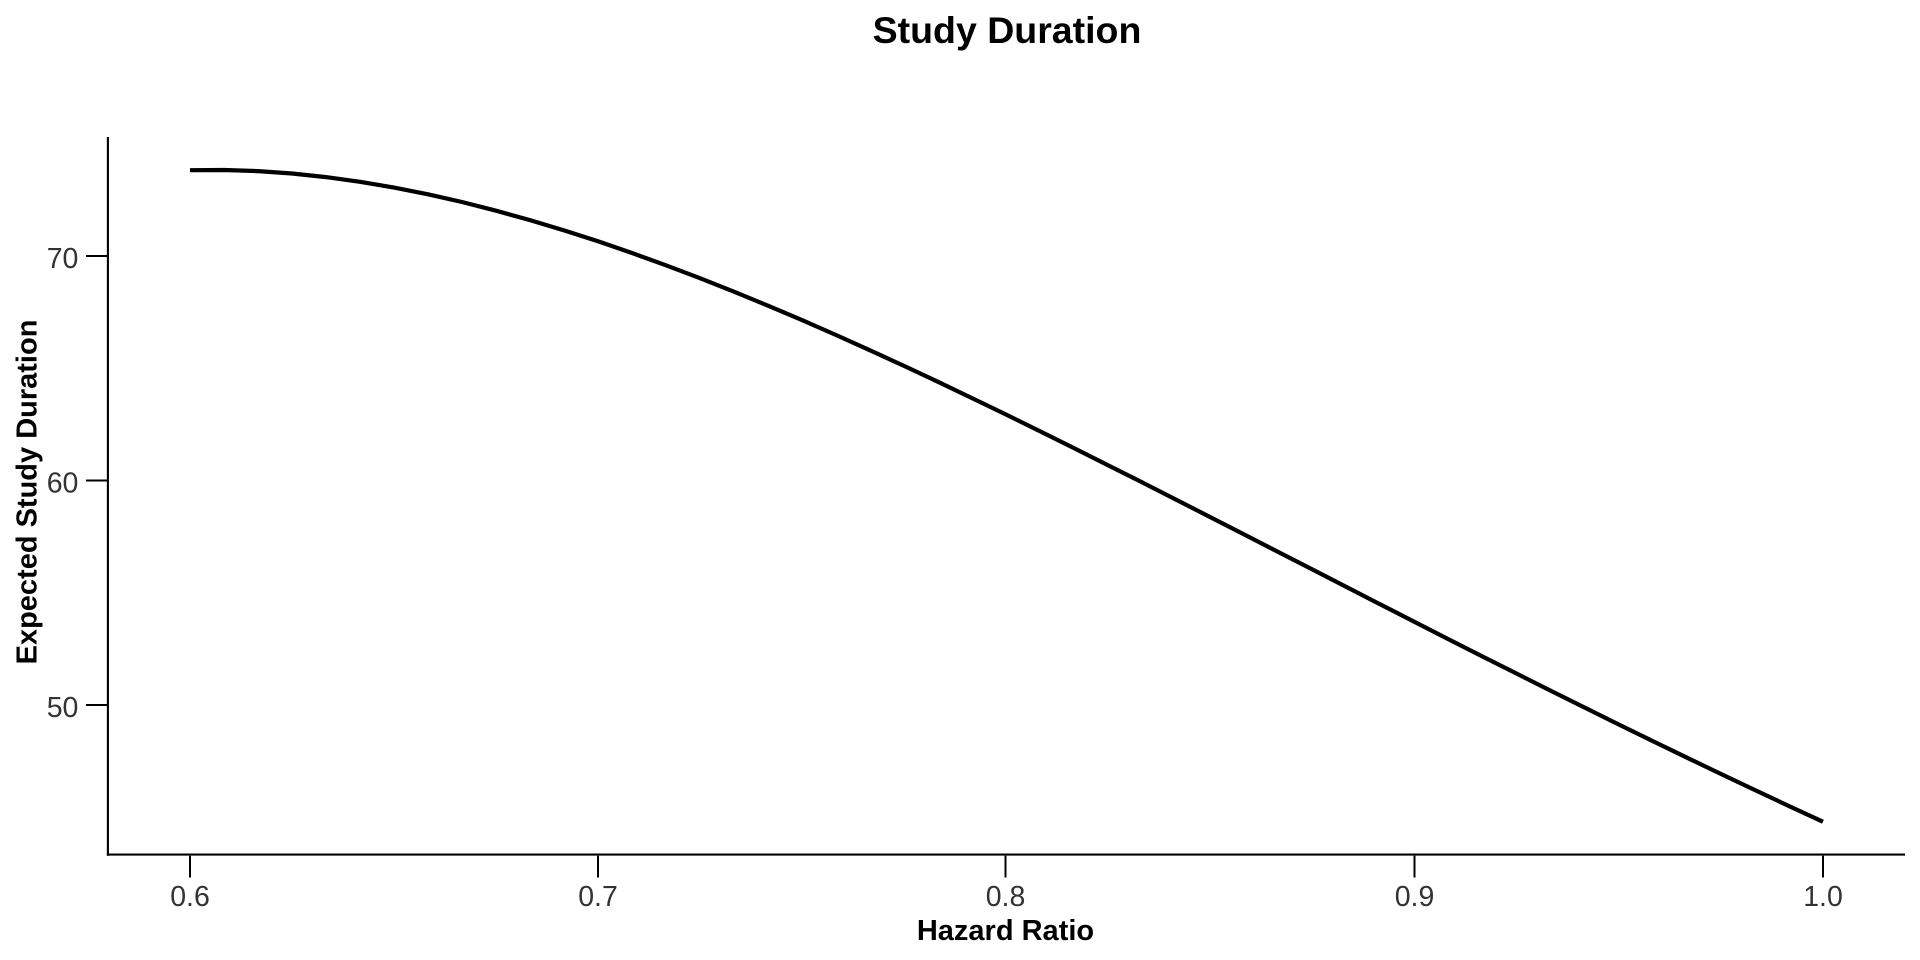 This screenshot has height=960, width=1920. I want to click on svg-text: Study Duration, so click(1007, 30).